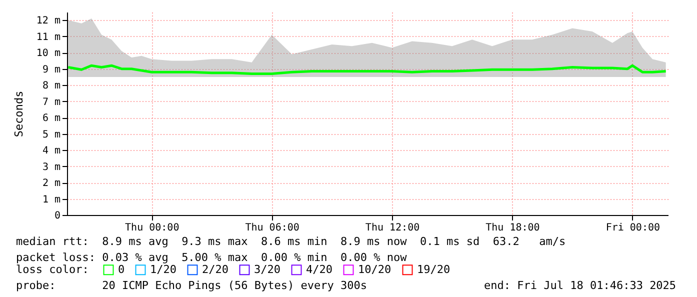 The width and height of the screenshot is (697, 297). Describe the element at coordinates (48, 21) in the screenshot. I see `y-tick-label: 12 m` at that location.